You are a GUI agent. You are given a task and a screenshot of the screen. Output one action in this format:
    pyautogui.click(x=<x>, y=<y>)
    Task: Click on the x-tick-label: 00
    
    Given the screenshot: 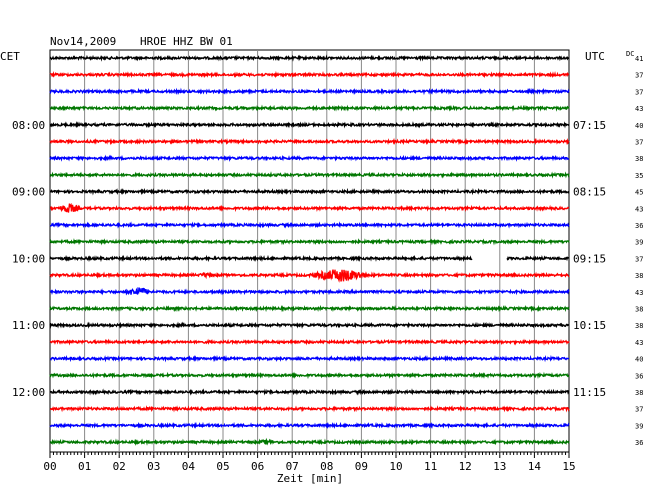 What is the action you would take?
    pyautogui.click(x=49, y=466)
    